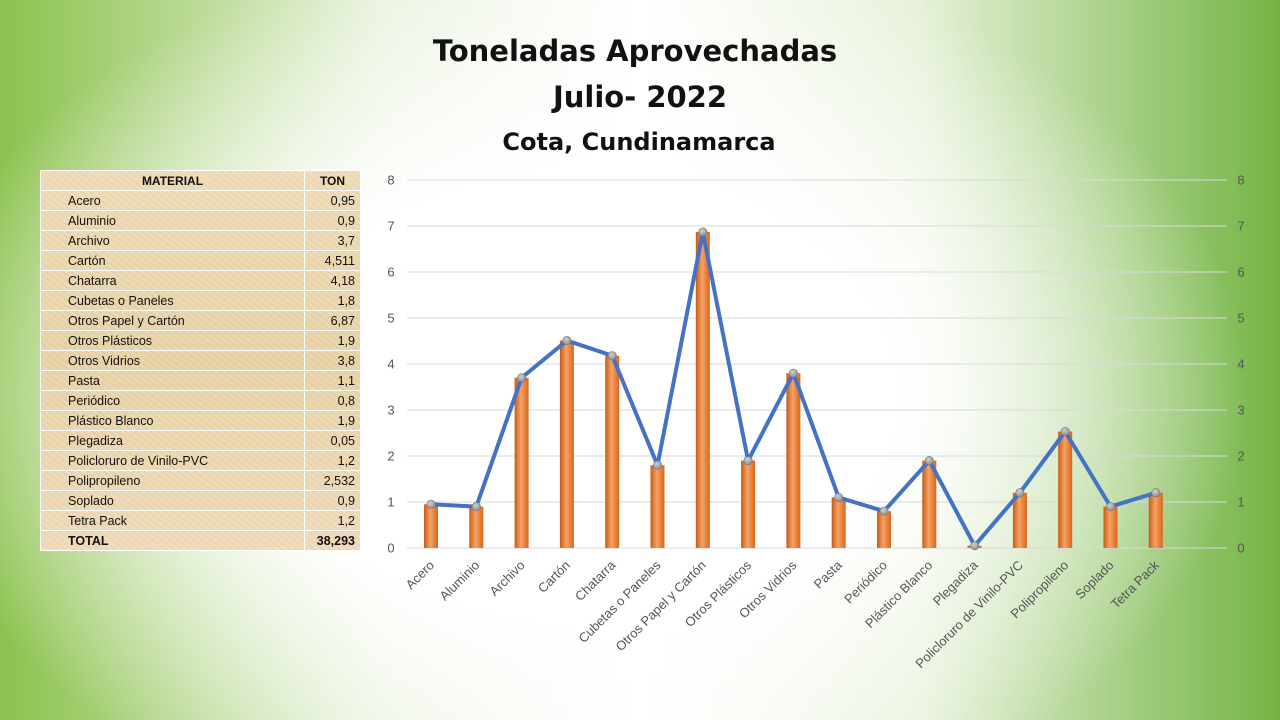 The image size is (1280, 720). Describe the element at coordinates (390, 364) in the screenshot. I see `y-tick-label: 4` at that location.